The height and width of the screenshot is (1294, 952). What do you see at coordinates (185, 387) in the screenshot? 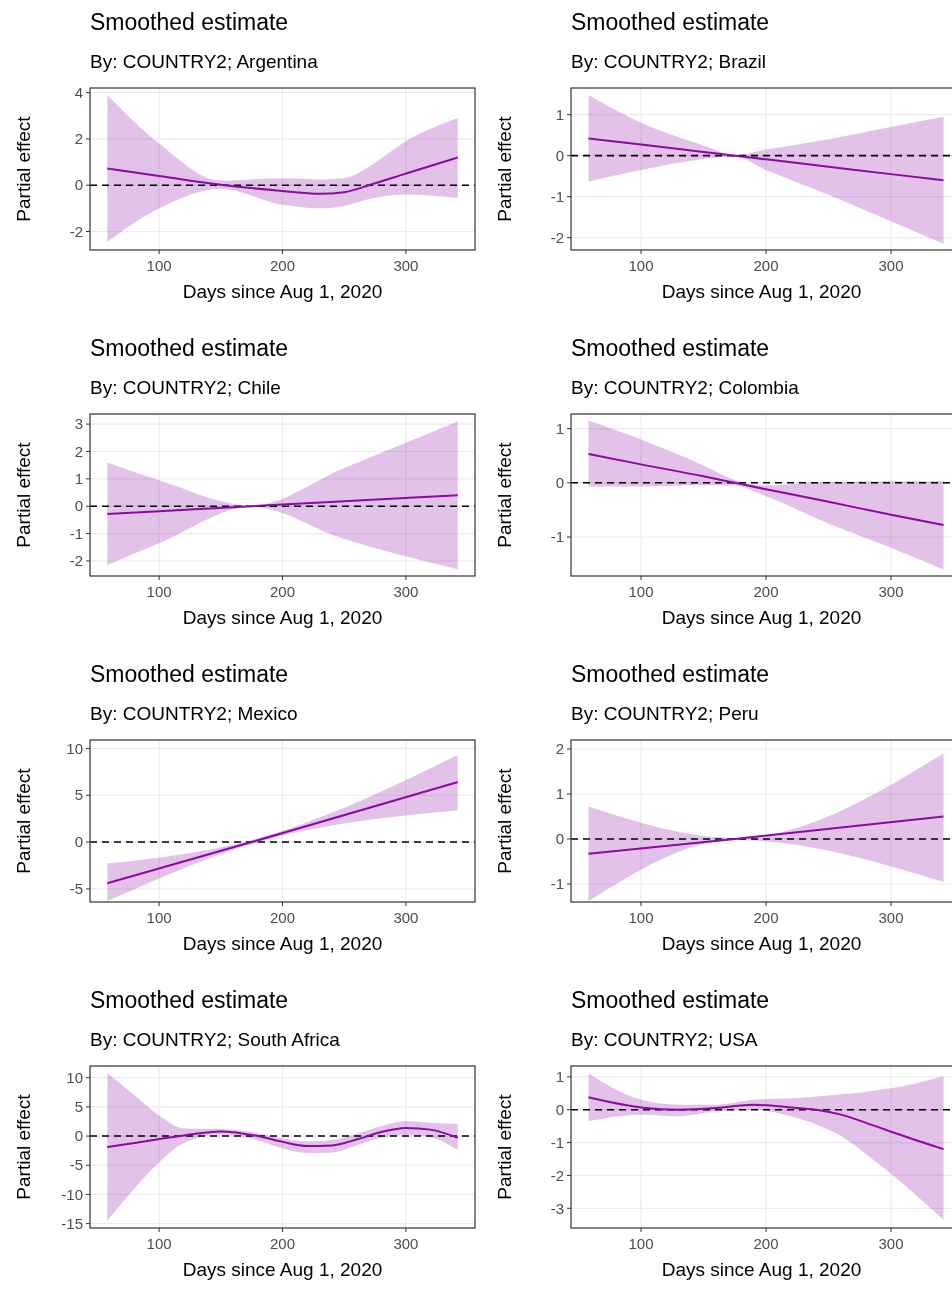
I see `chart-subtitle: By: COUNTRY2; Chile` at bounding box center [185, 387].